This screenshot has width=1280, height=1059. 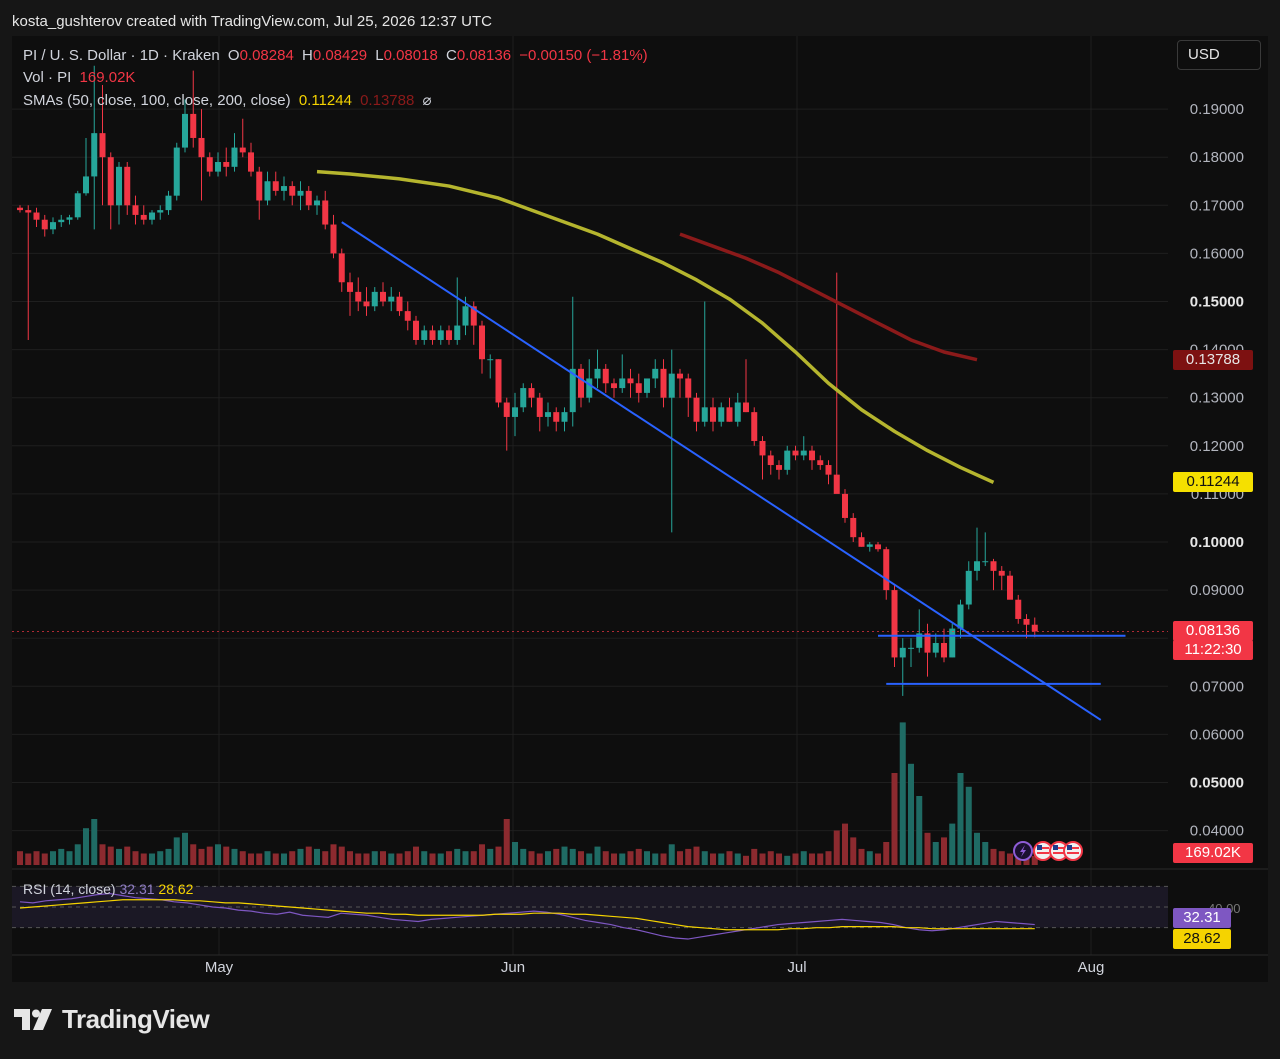 What do you see at coordinates (410, 55) in the screenshot?
I see `ohlc-low: 0.08018` at bounding box center [410, 55].